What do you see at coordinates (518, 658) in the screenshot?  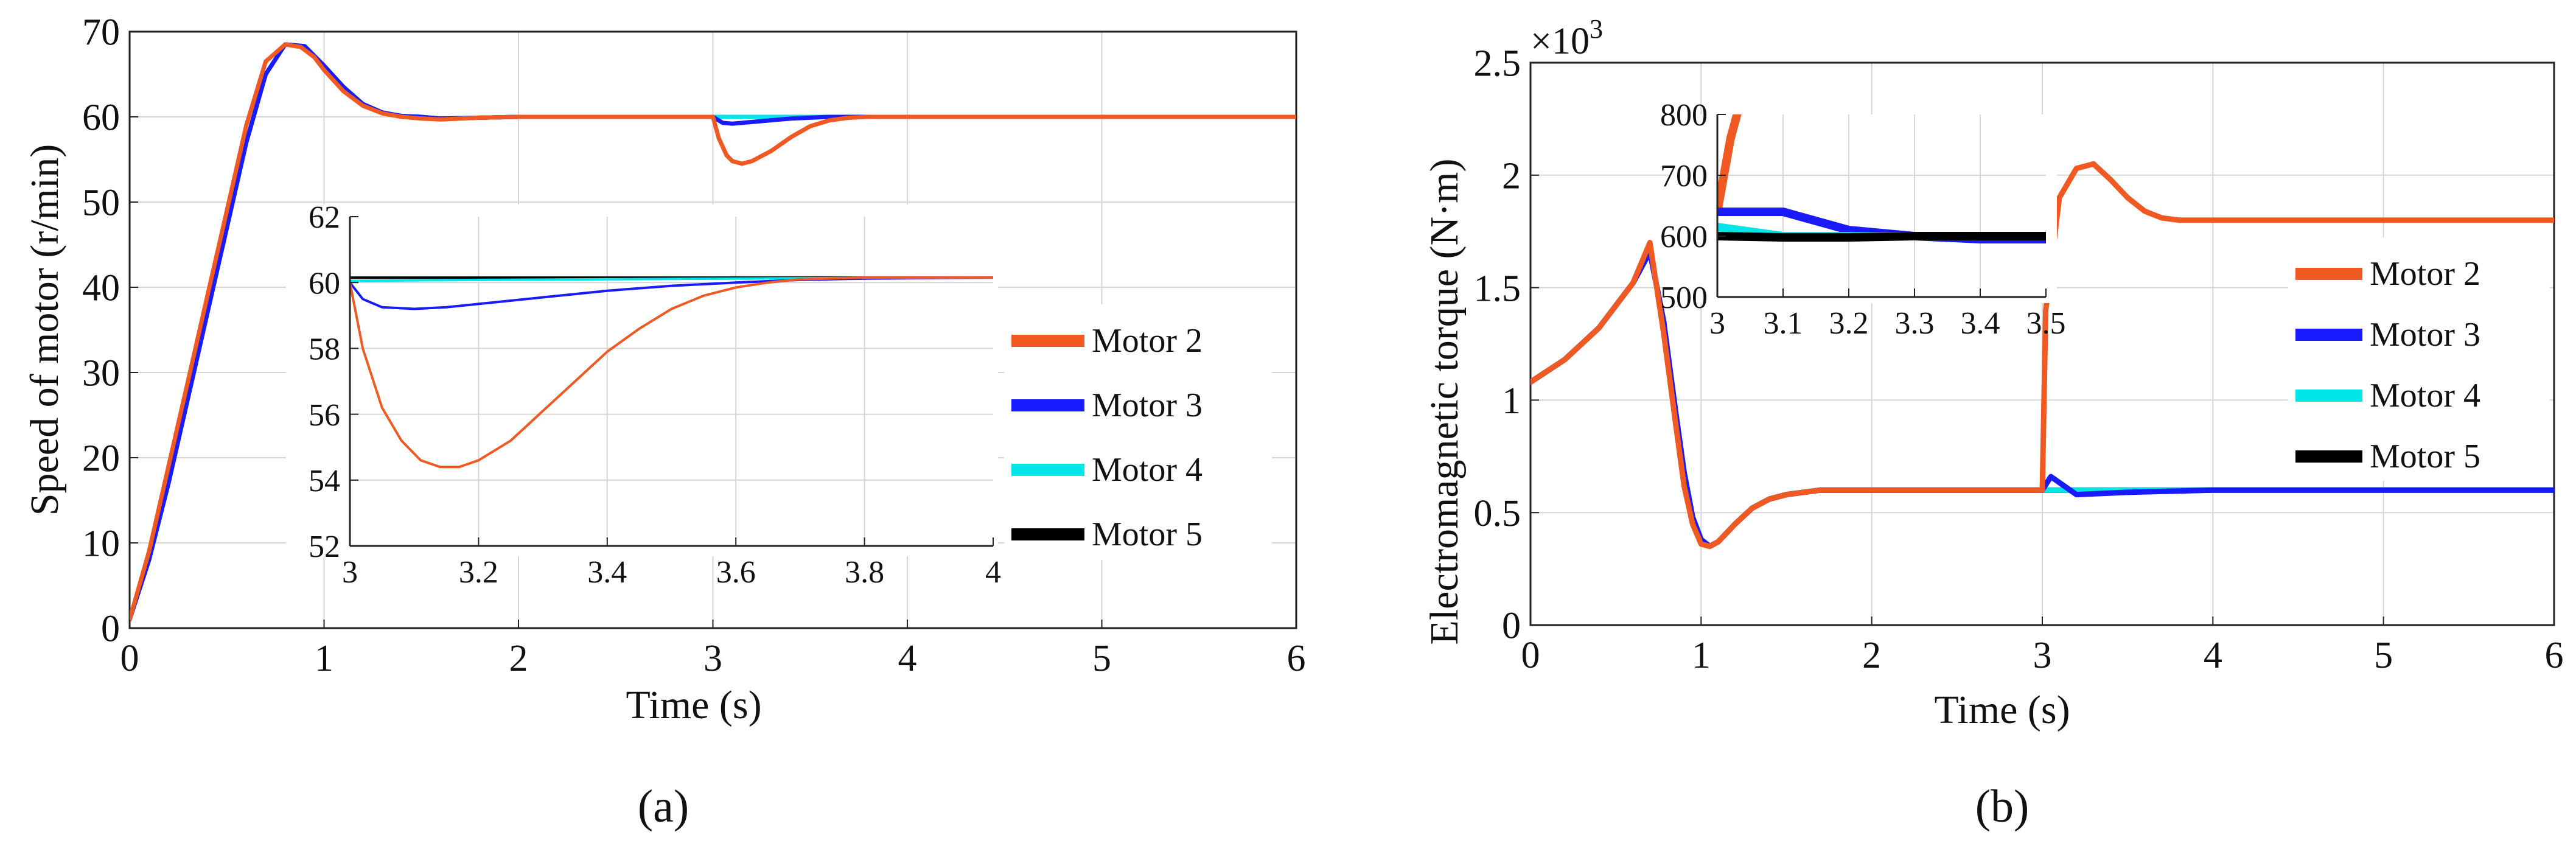 I see `a-x-tick-label: 2` at bounding box center [518, 658].